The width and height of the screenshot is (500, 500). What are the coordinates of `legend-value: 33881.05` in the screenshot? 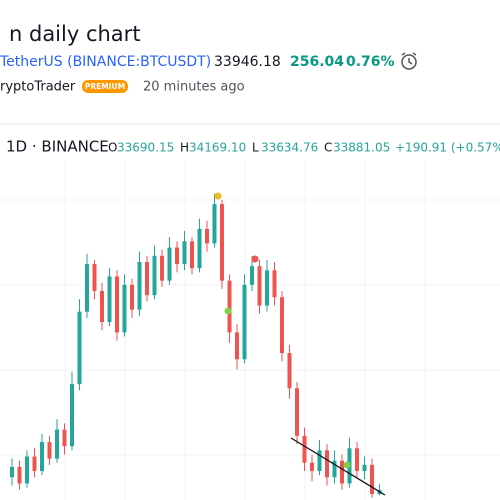 It's located at (361, 148).